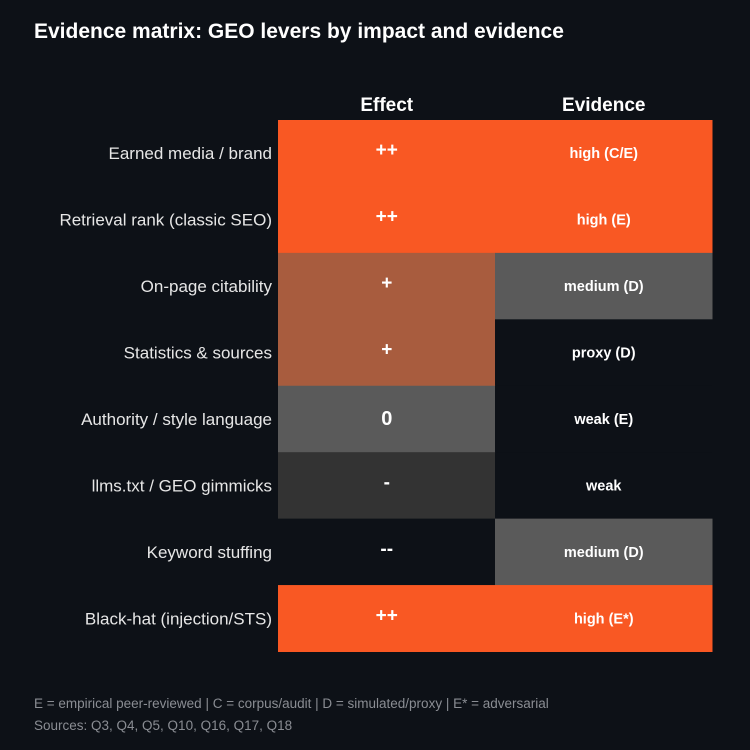 The image size is (750, 750). Describe the element at coordinates (191, 153) in the screenshot. I see `row-label: Earned media / brand` at that location.